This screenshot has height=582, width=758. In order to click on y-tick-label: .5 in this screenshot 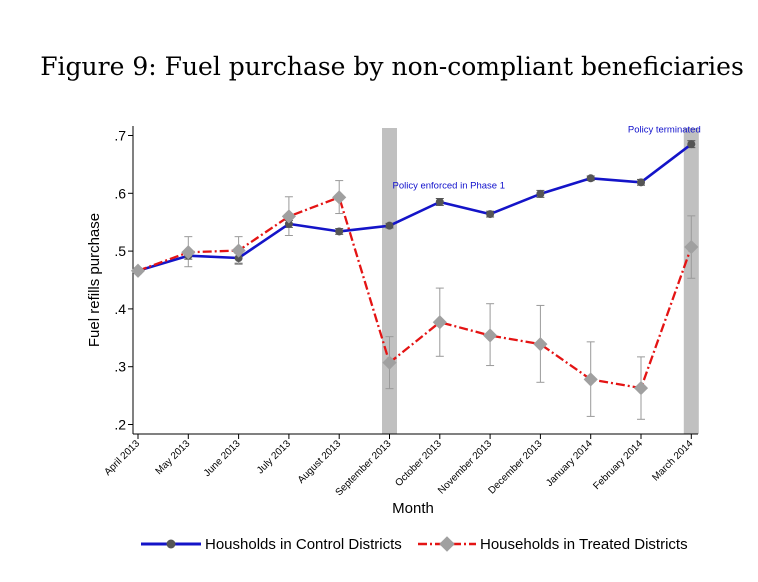, I will do `click(120, 251)`.